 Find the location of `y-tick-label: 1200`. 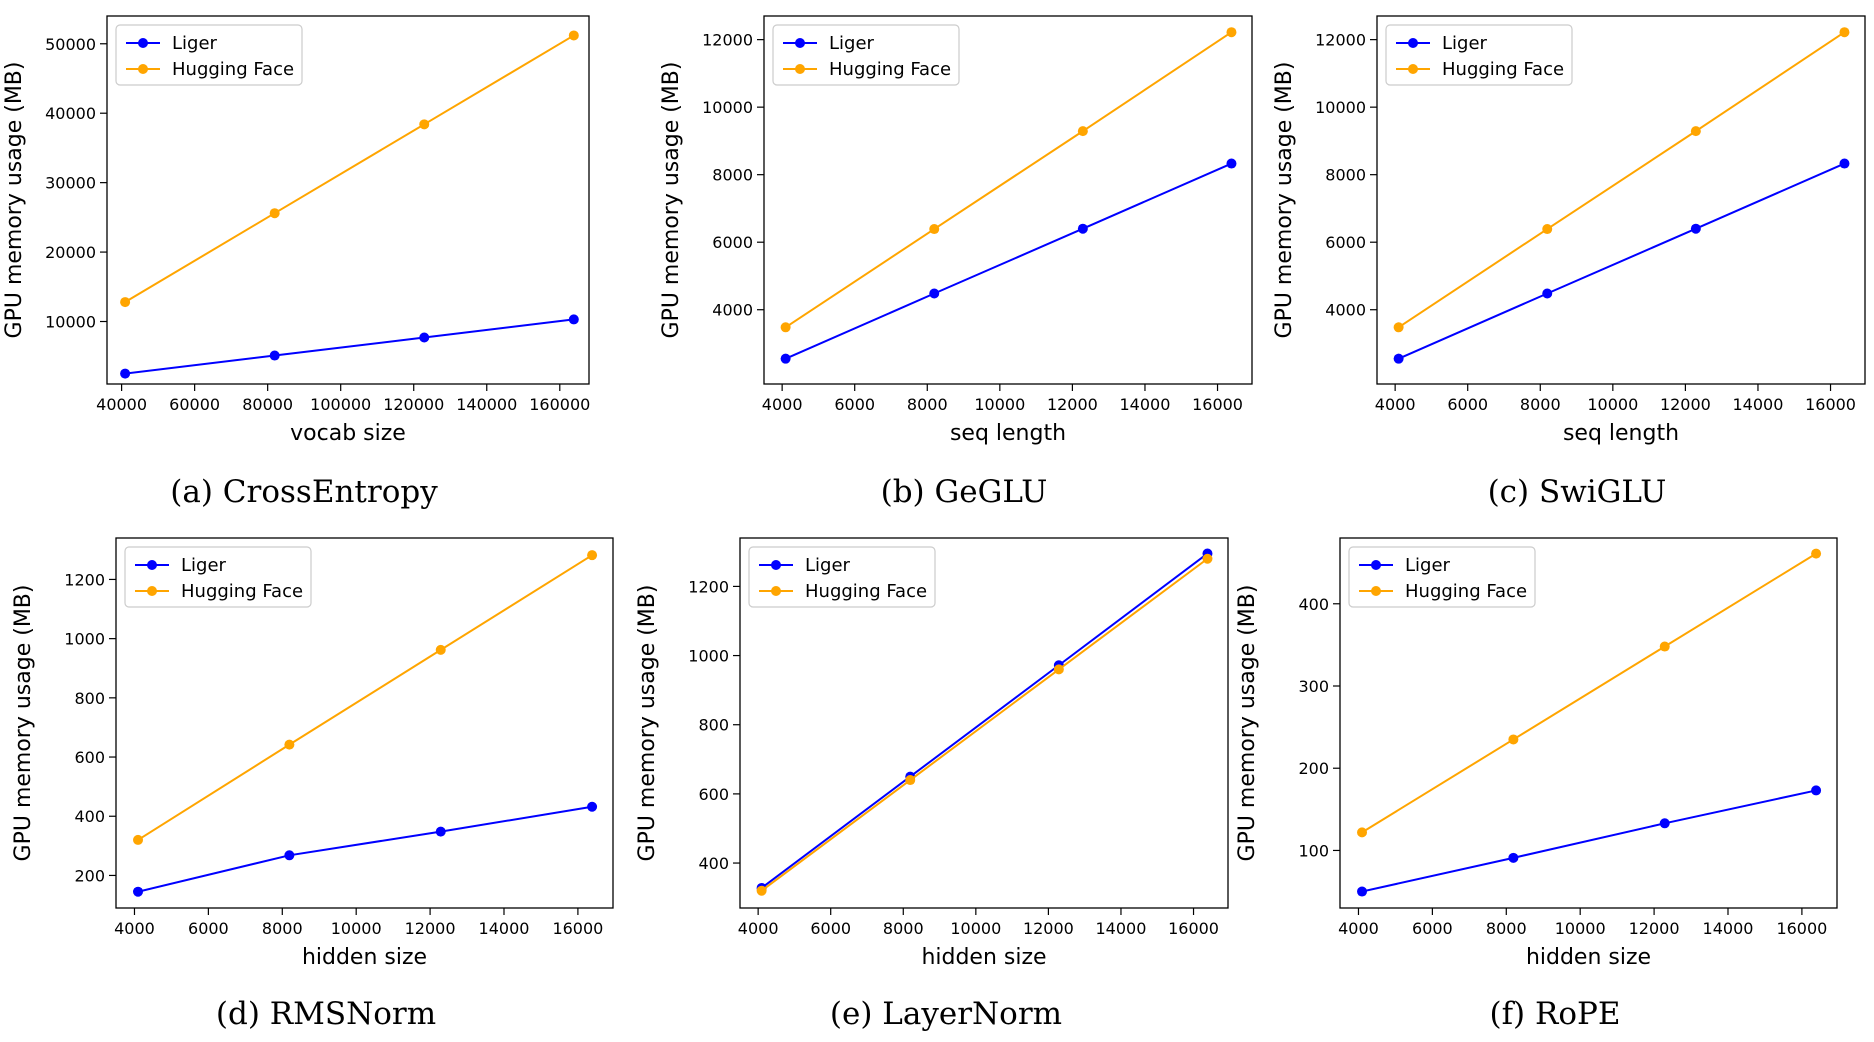

y-tick-label: 1200 is located at coordinates (84, 579).